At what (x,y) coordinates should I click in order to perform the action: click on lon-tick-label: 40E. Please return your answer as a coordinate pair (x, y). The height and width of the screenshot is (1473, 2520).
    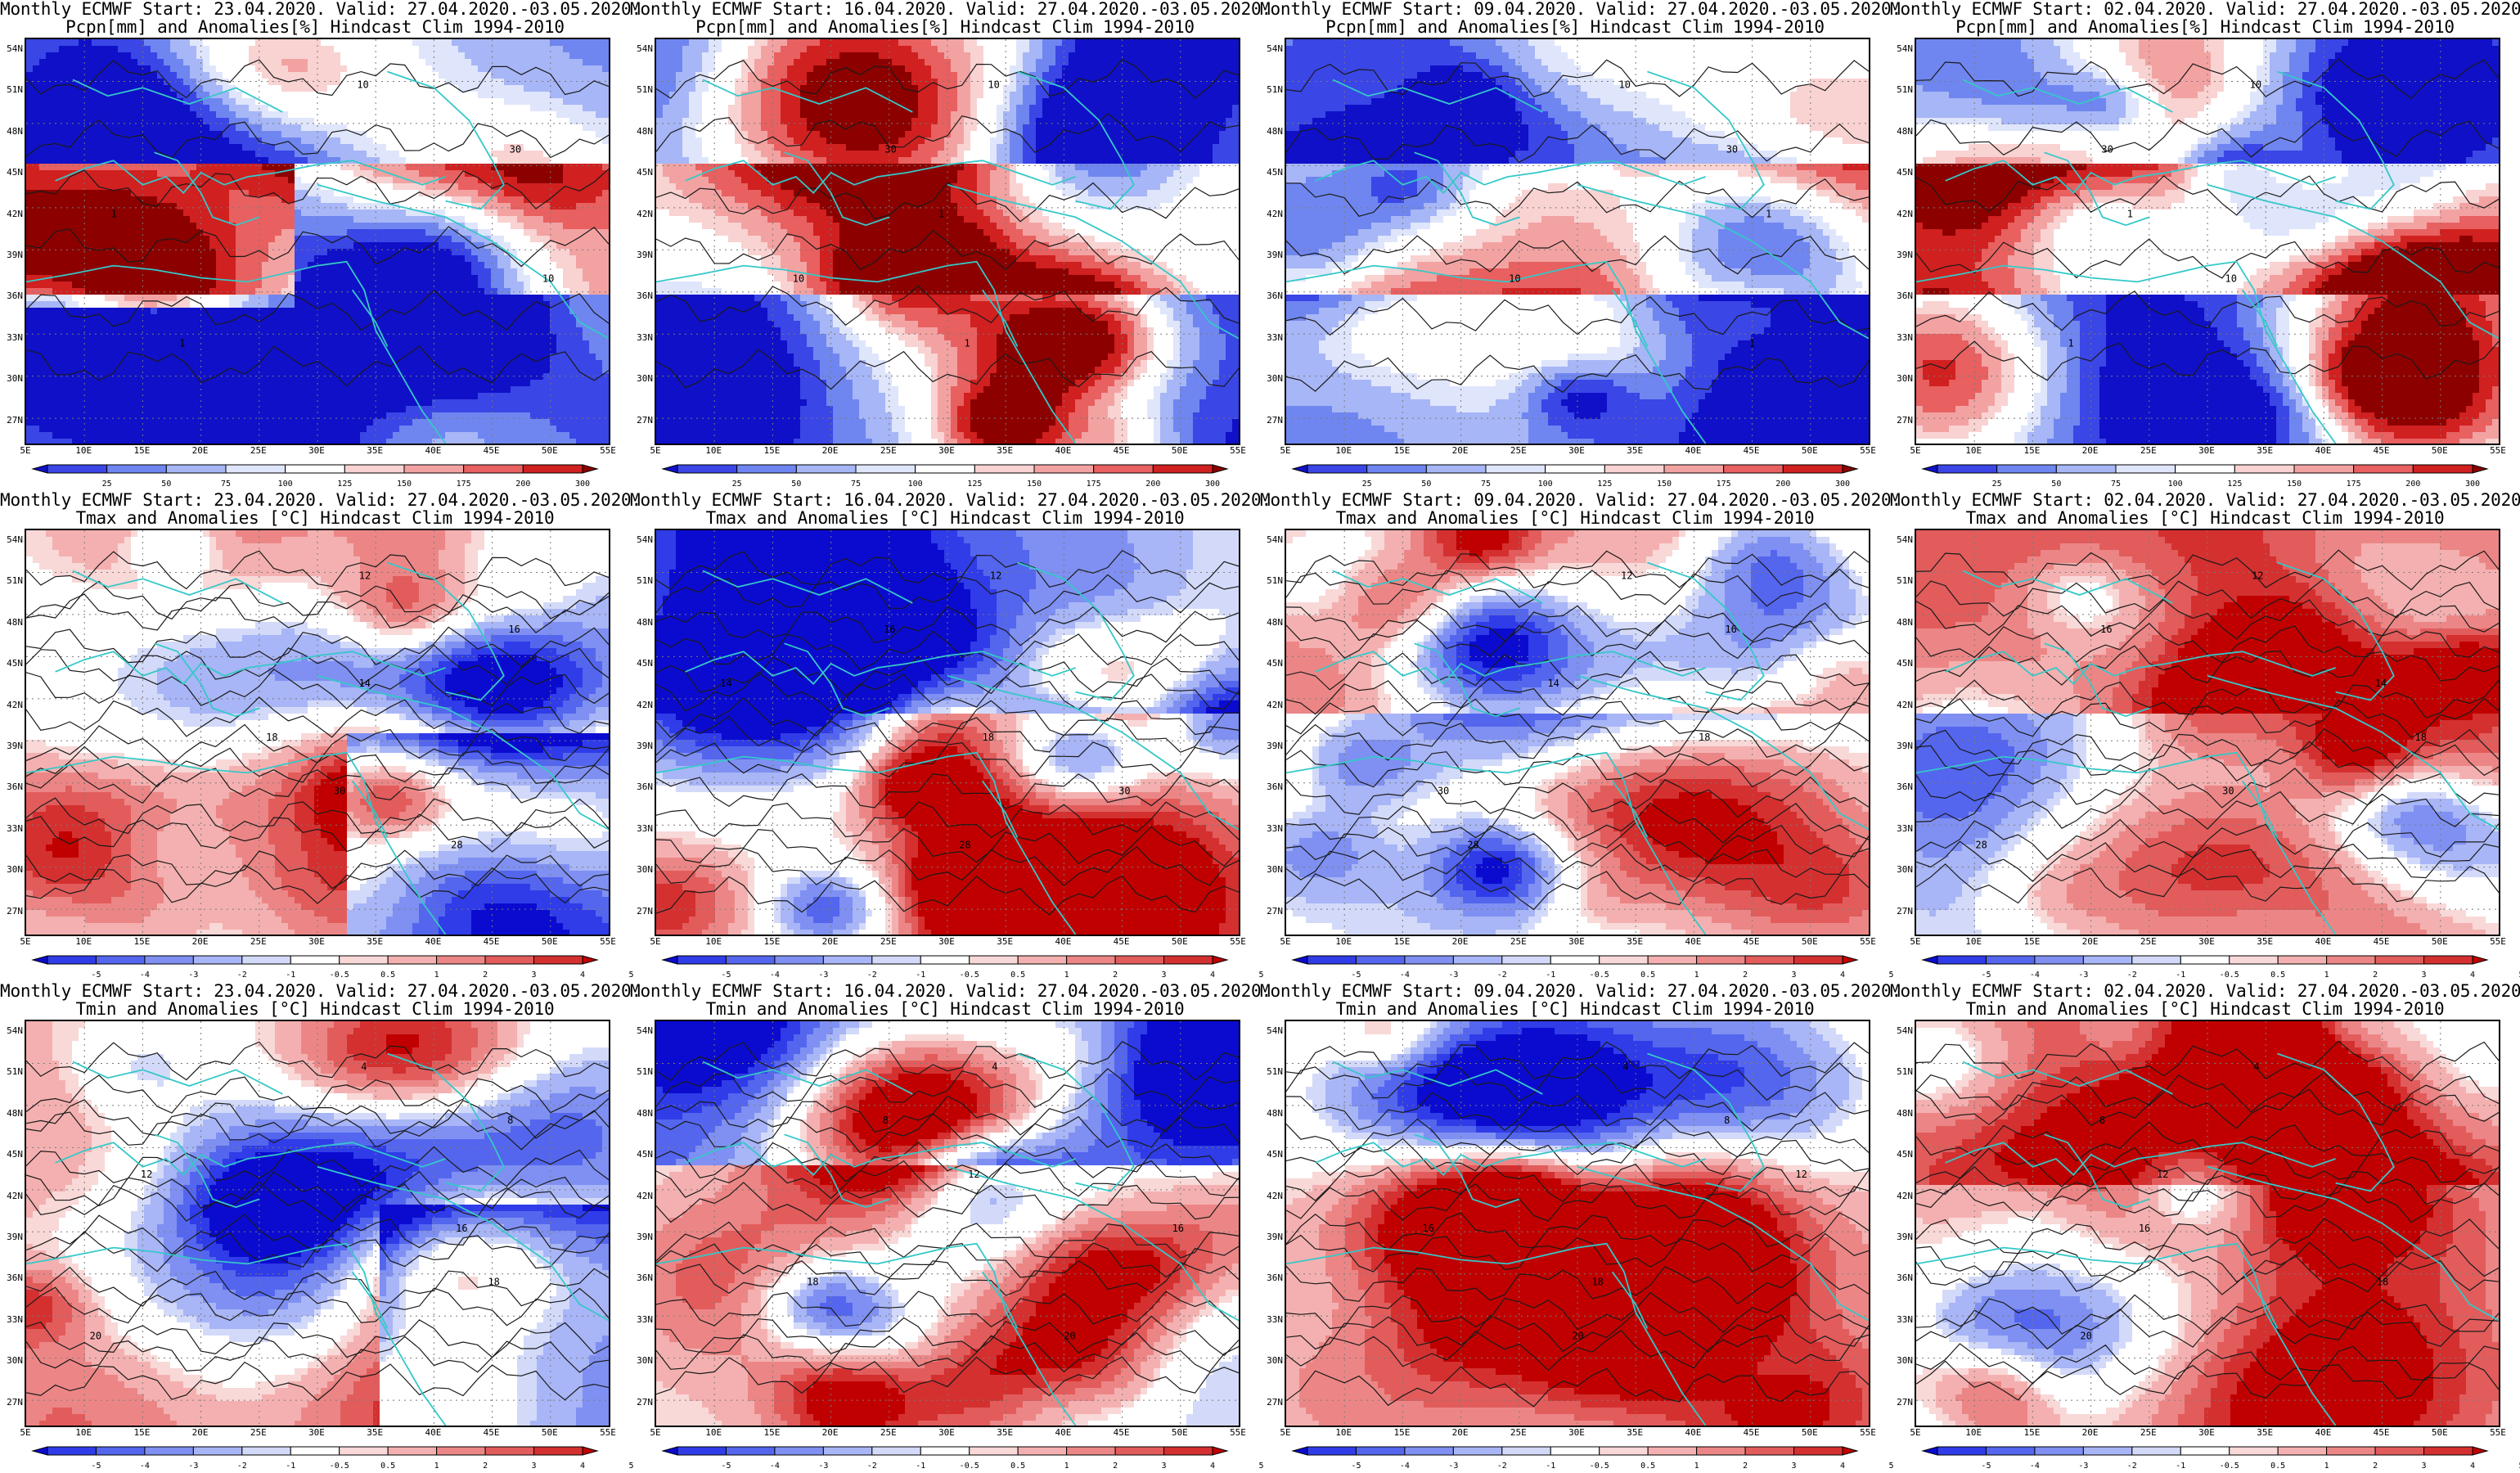
    Looking at the image, I should click on (2323, 942).